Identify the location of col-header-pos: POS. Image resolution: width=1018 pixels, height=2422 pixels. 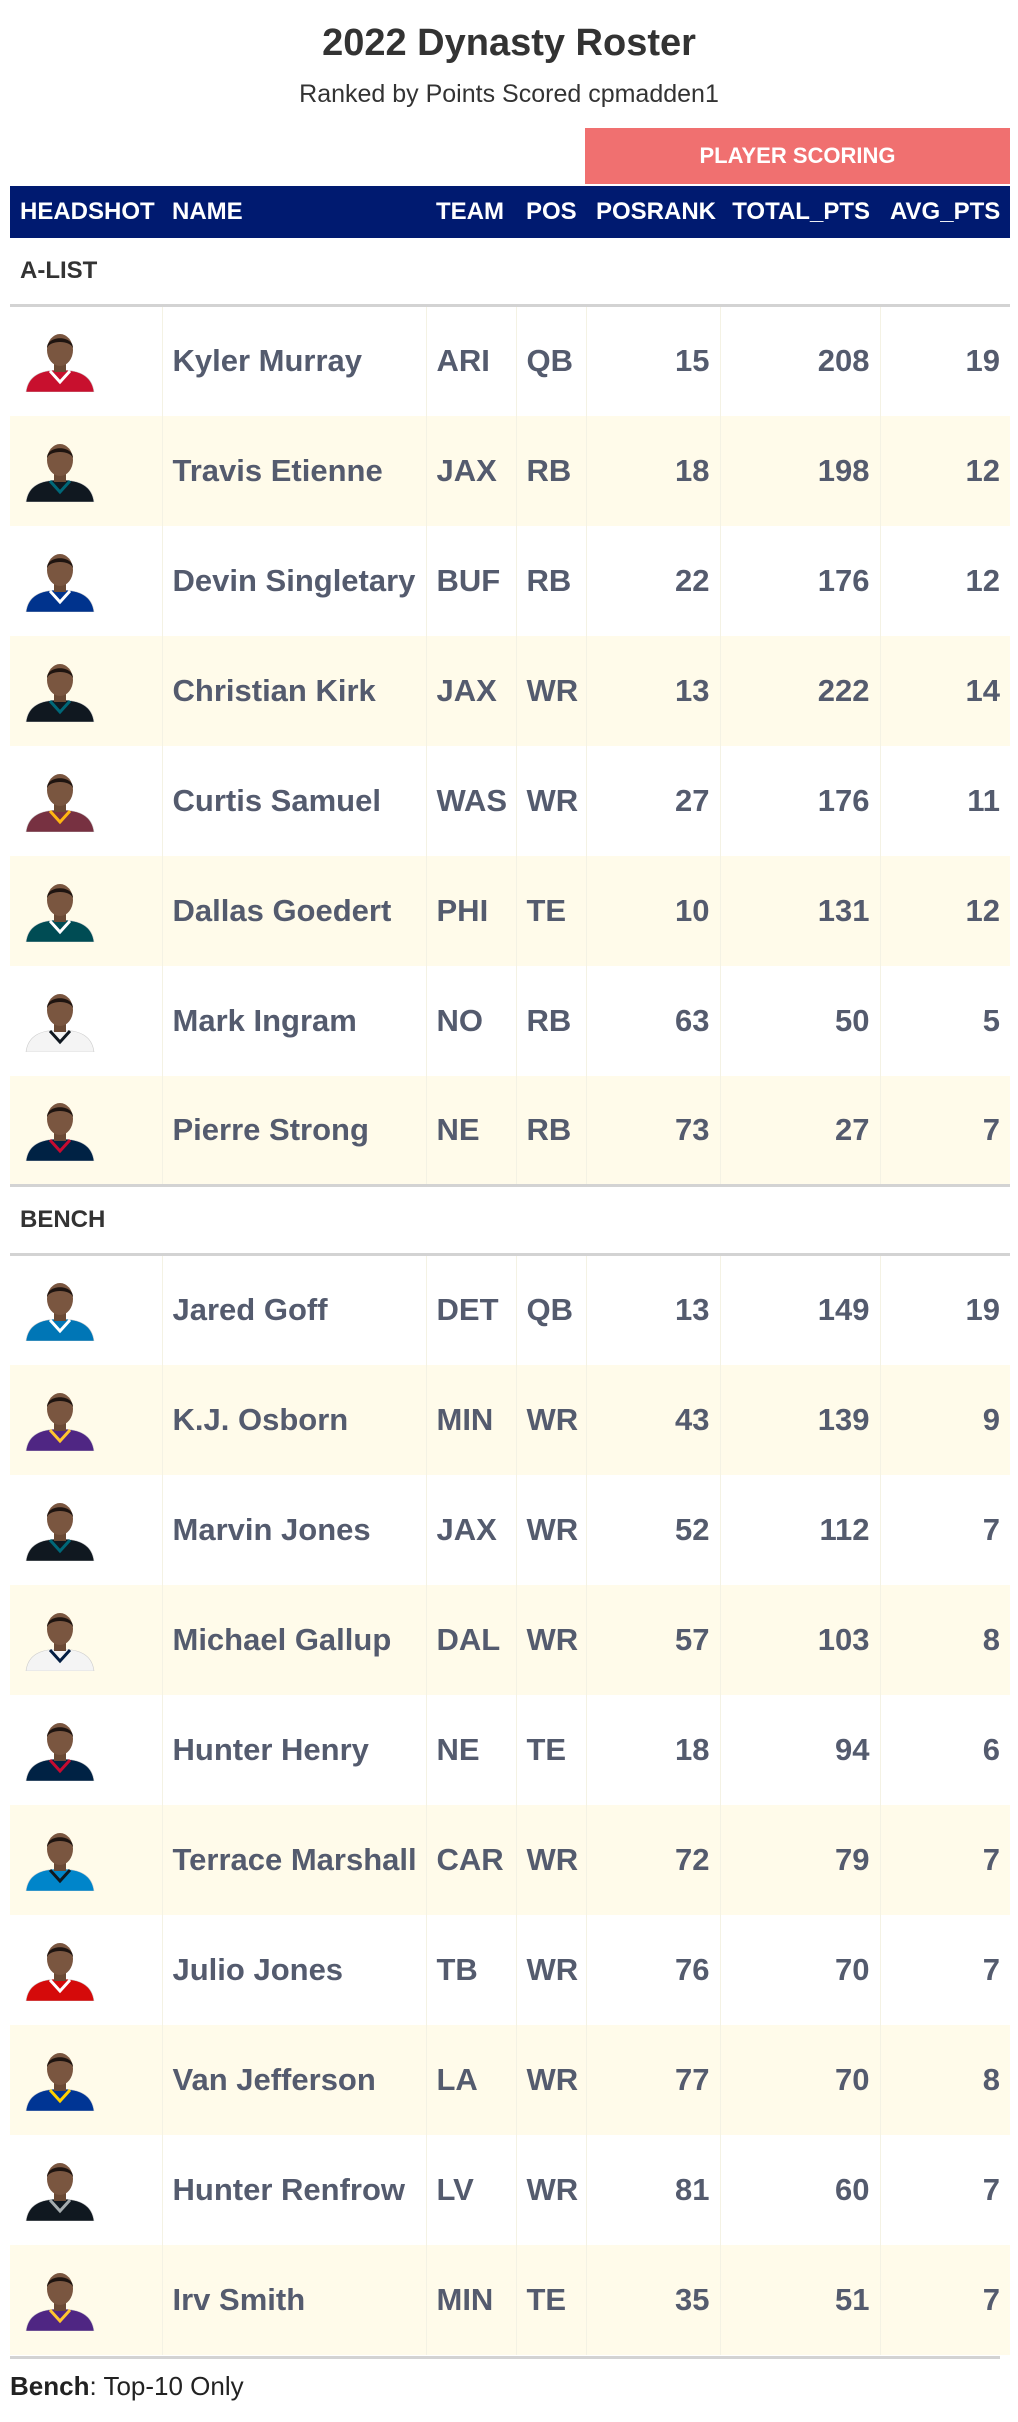
(551, 211).